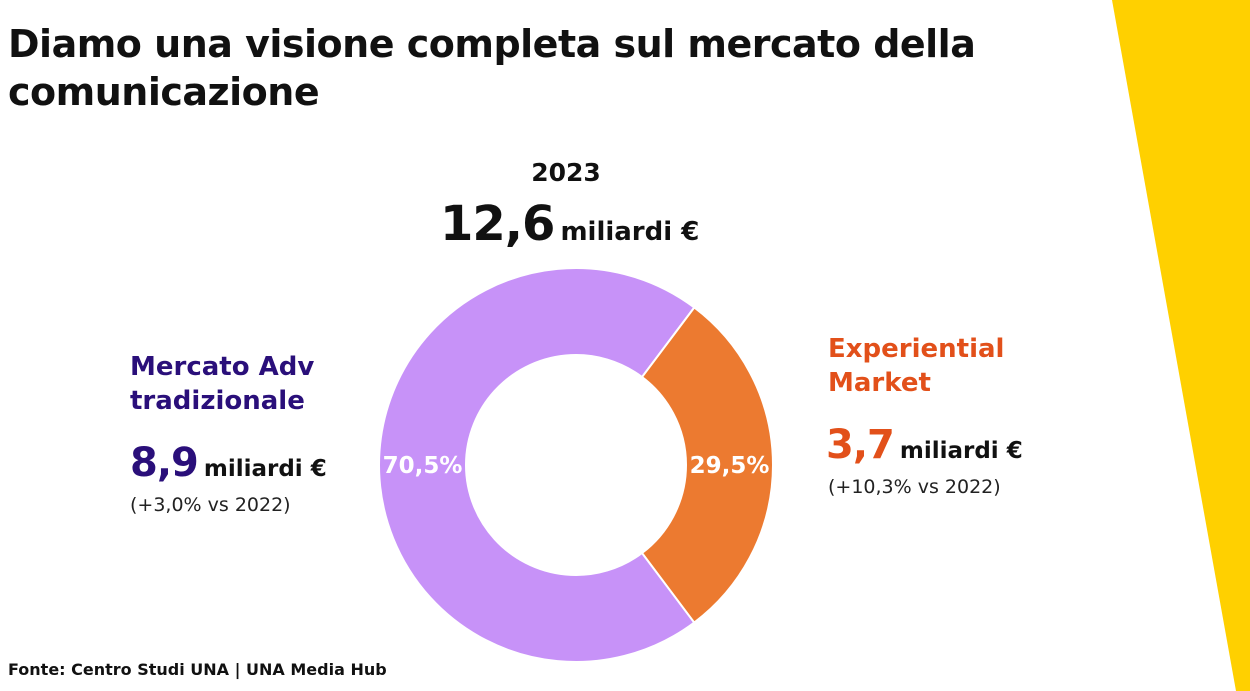 This screenshot has height=691, width=1250. What do you see at coordinates (730, 466) in the screenshot?
I see `slice-label-experiential: 29,5%` at bounding box center [730, 466].